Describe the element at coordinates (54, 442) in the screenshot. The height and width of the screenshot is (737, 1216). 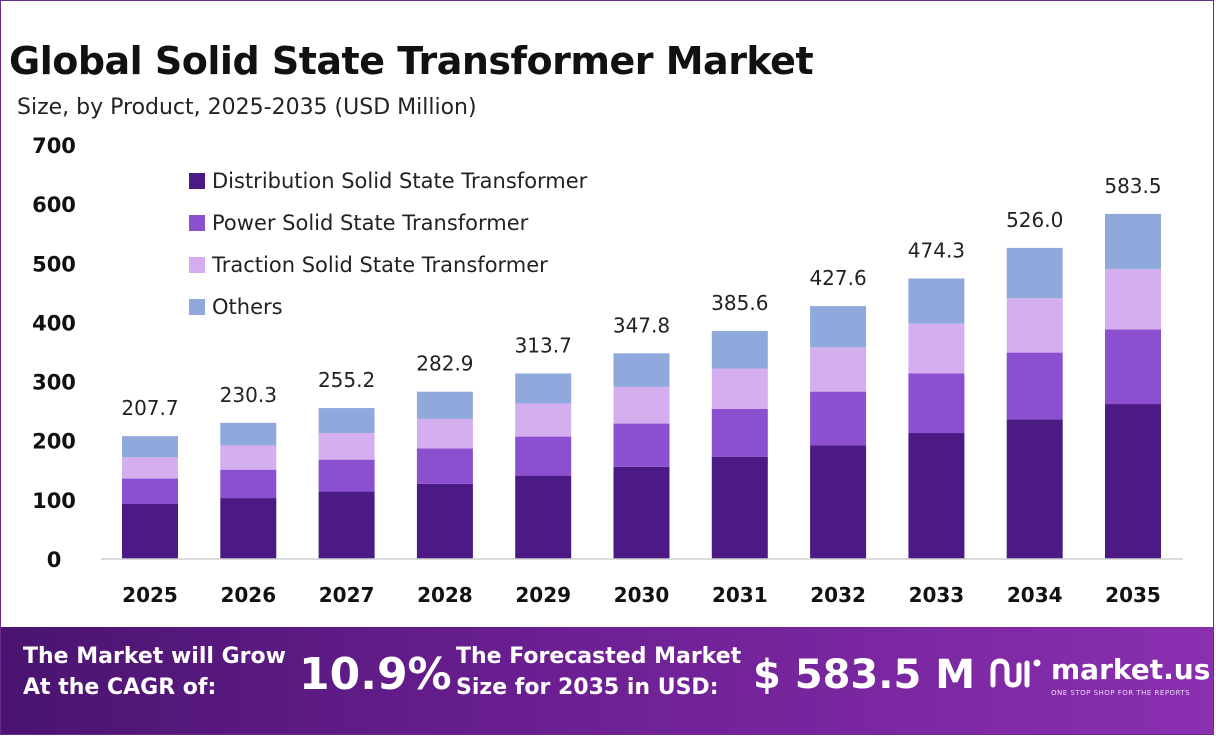
I see `y-tick-label: 200` at that location.